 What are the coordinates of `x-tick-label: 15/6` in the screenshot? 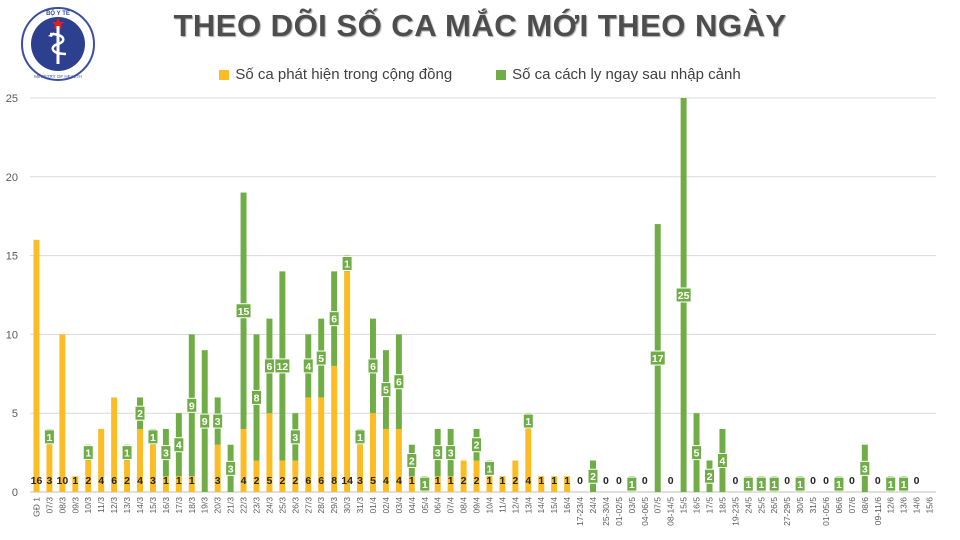 It's located at (930, 505).